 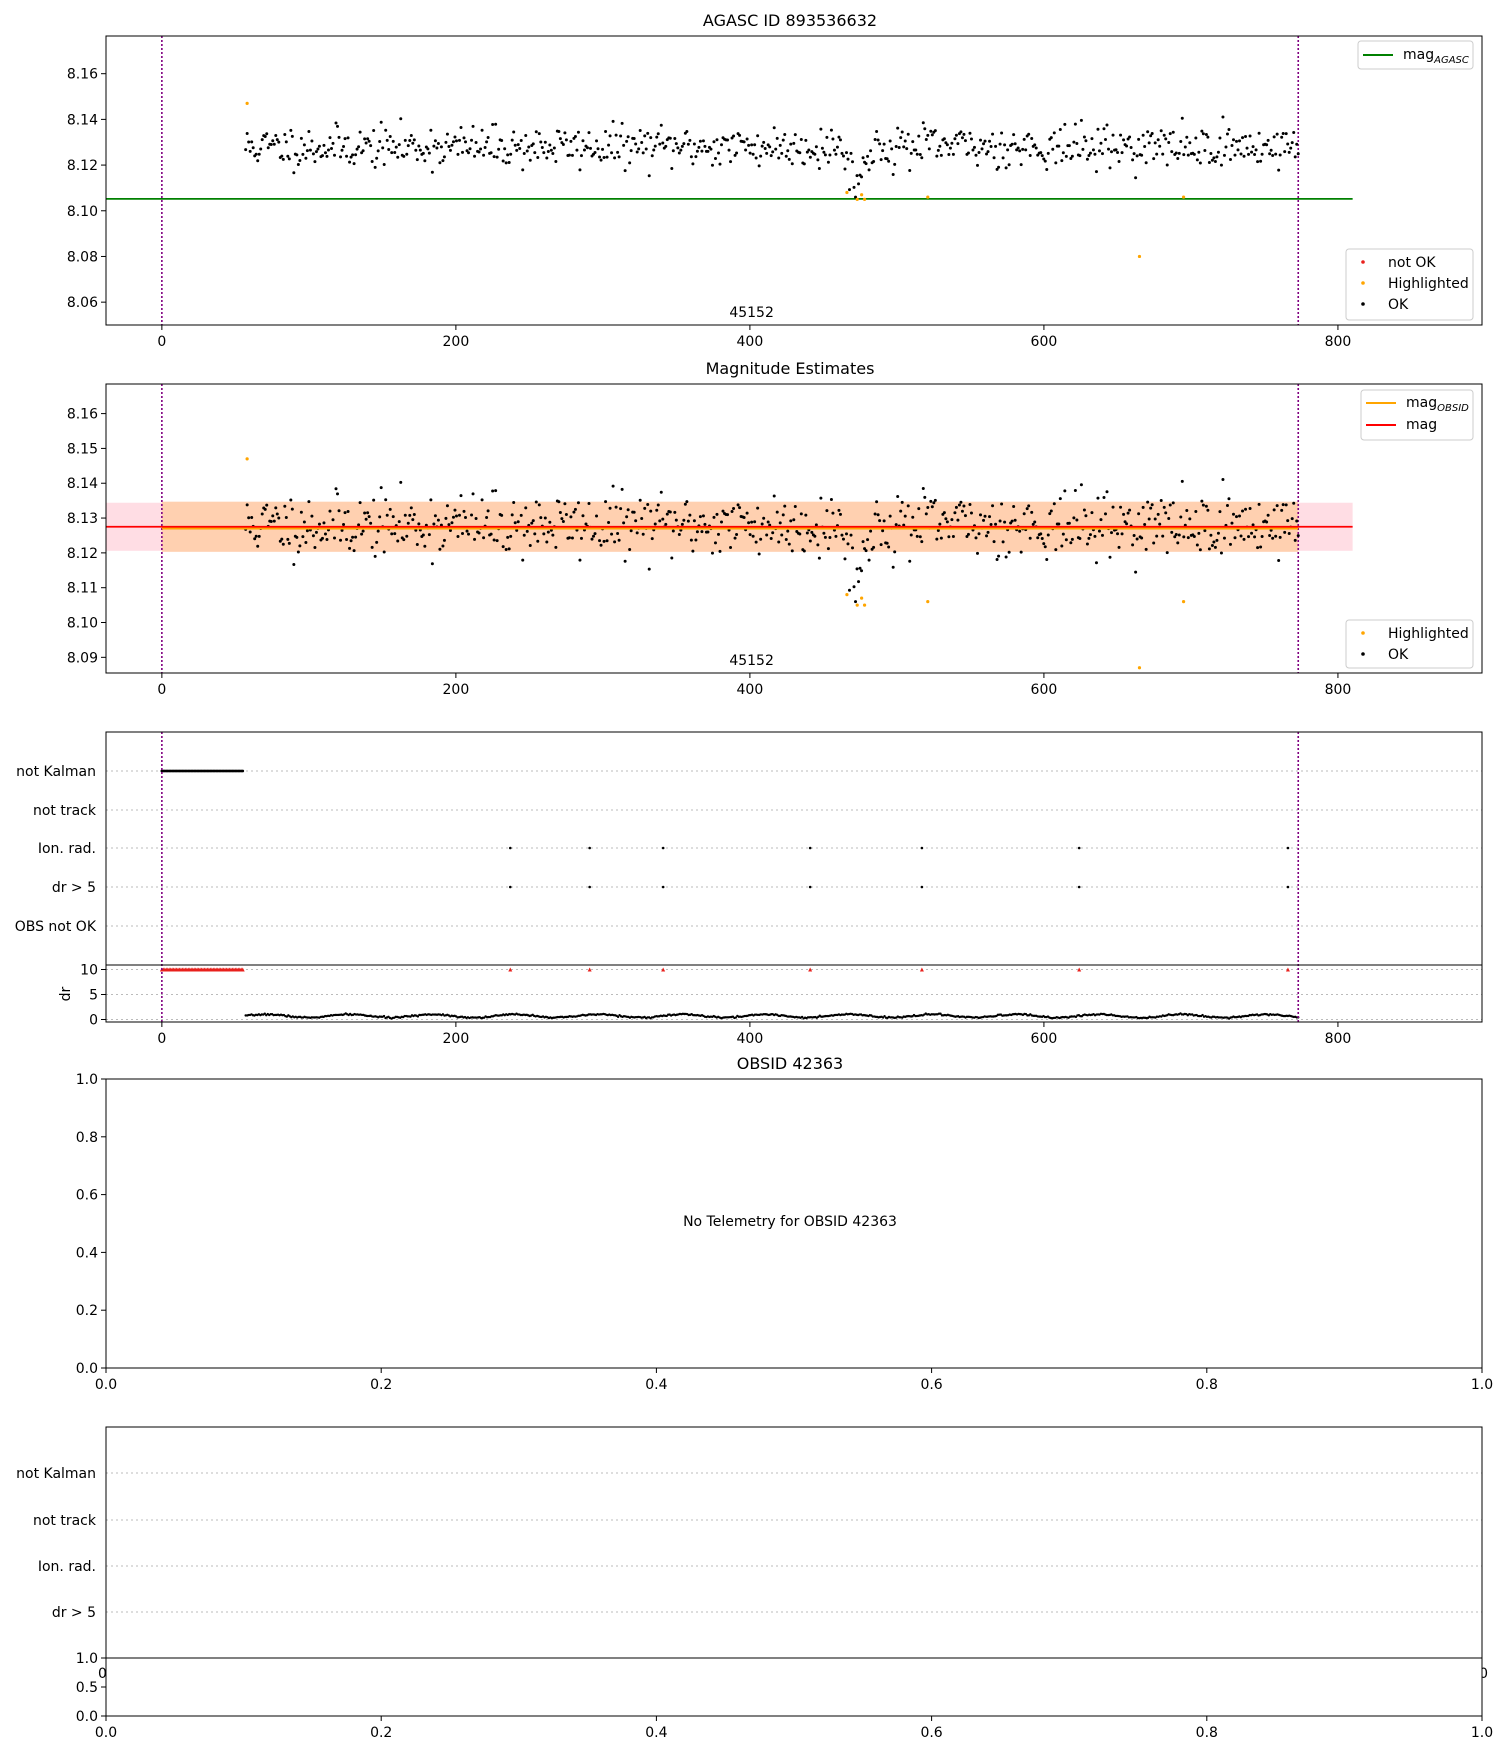 What do you see at coordinates (802, 1017) in the screenshot?
I see `dr-point` at bounding box center [802, 1017].